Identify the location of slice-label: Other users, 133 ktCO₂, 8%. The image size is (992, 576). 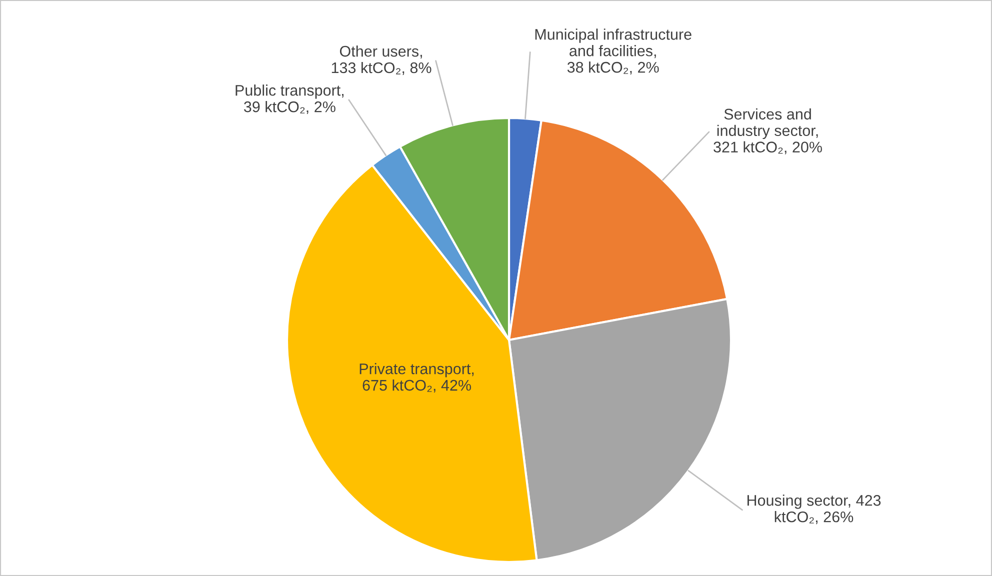
(382, 60).